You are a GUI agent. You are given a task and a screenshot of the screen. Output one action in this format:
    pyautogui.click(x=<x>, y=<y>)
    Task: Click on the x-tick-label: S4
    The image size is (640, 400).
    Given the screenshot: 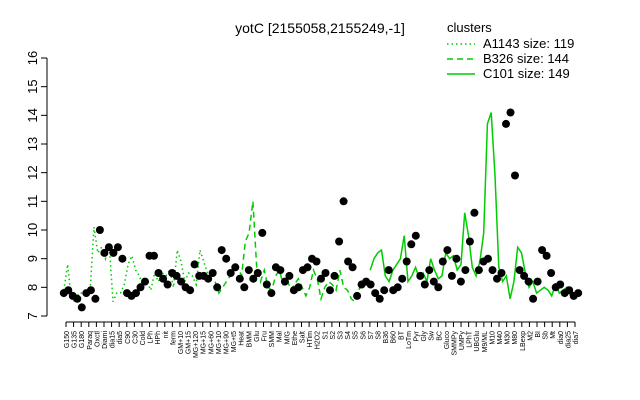 What is the action you would take?
    pyautogui.click(x=348, y=335)
    